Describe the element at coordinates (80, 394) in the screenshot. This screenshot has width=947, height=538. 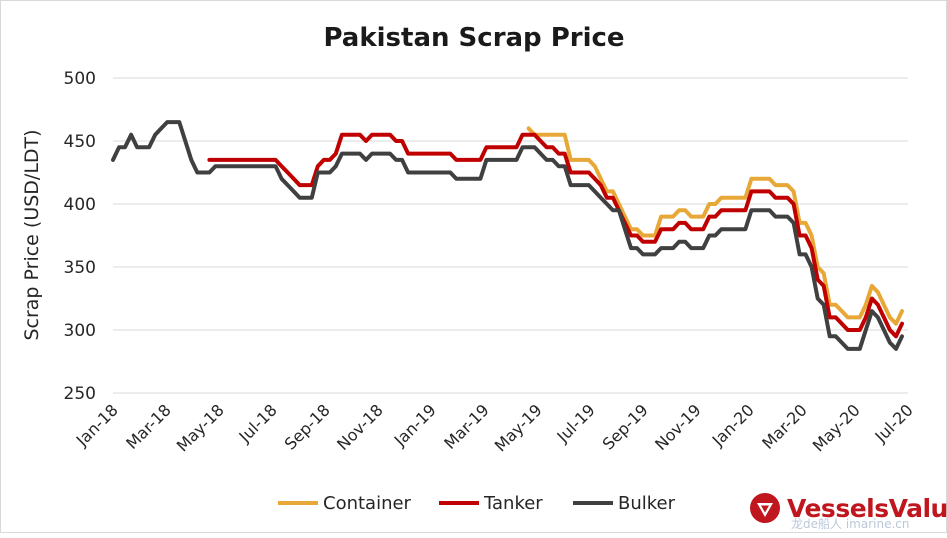
I see `y-tick-label: 250` at that location.